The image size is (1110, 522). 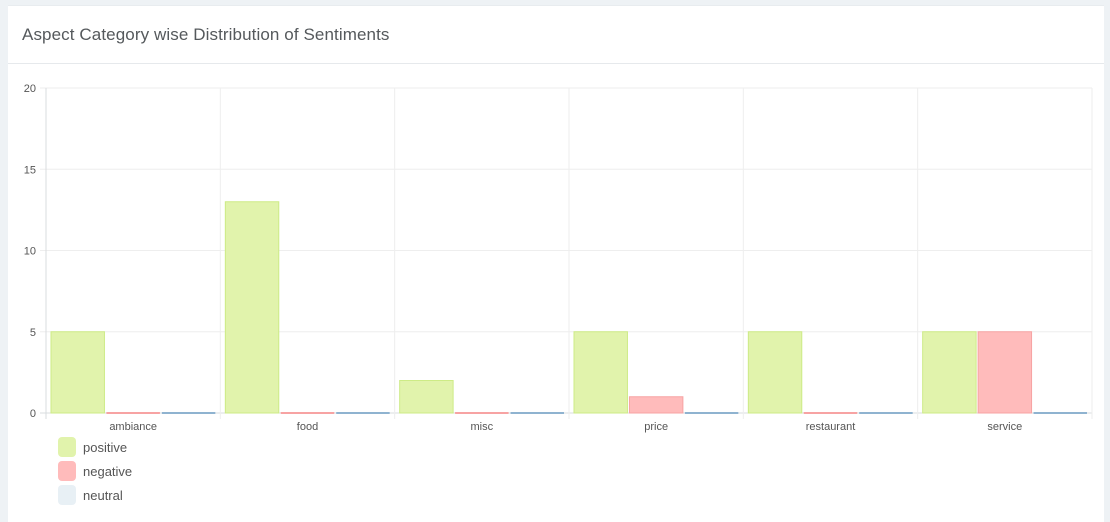 I want to click on x-tick-label: ambiance, so click(x=133, y=427).